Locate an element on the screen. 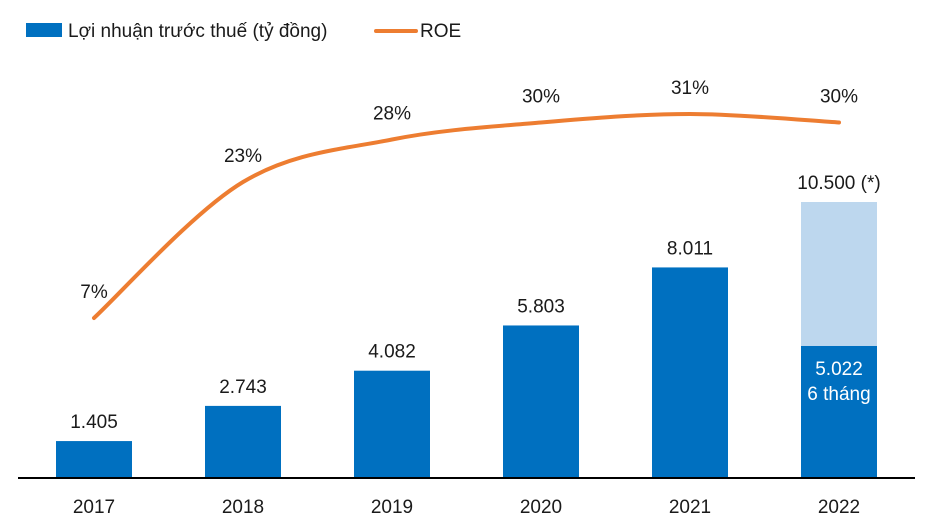 This screenshot has height=526, width=933. x-tick-2019: 2019 is located at coordinates (392, 507).